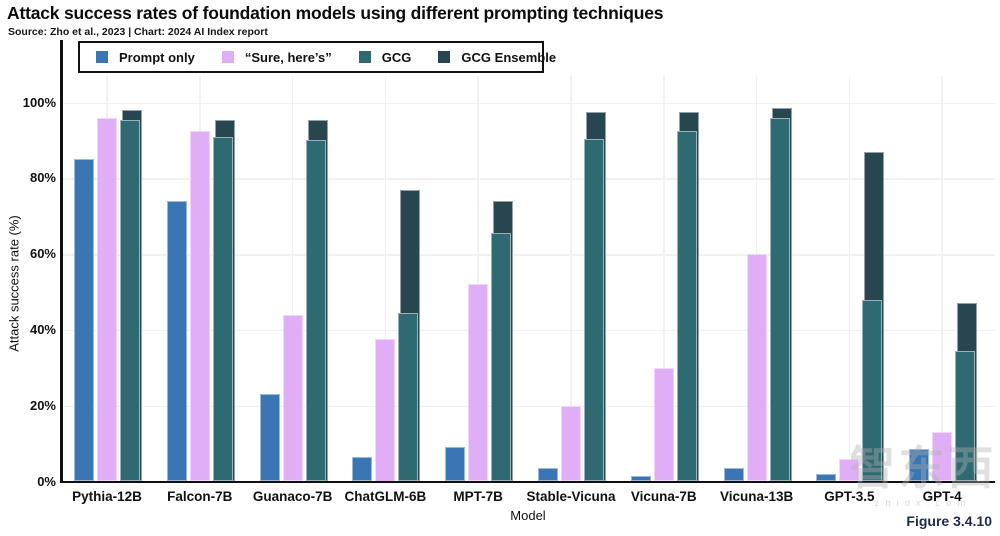 The width and height of the screenshot is (1000, 536). I want to click on legend-label: GCG, so click(396, 57).